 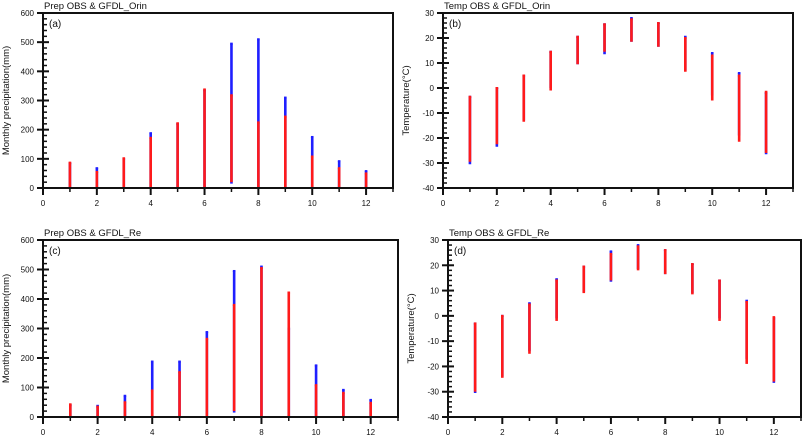 What do you see at coordinates (433, 341) in the screenshot?
I see `y-tick-label: -10` at bounding box center [433, 341].